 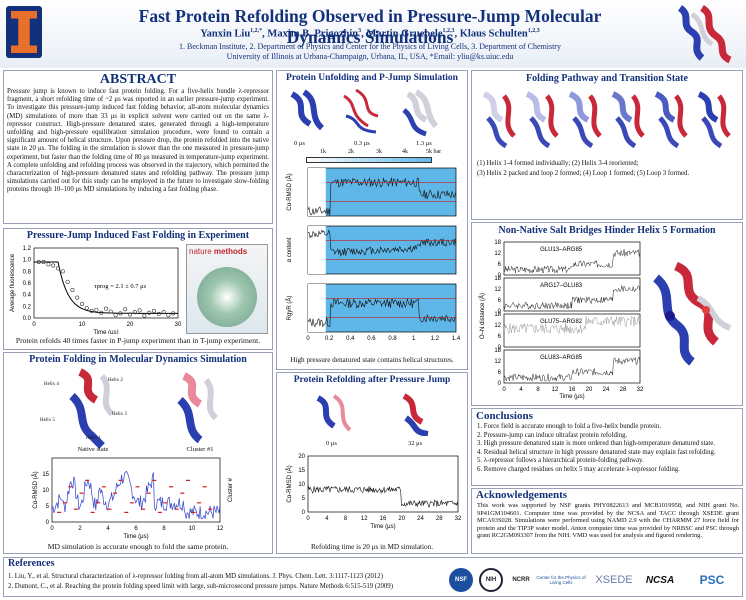 I want to click on pathway-heading: Folding Pathway and Transition State, so click(x=607, y=78).